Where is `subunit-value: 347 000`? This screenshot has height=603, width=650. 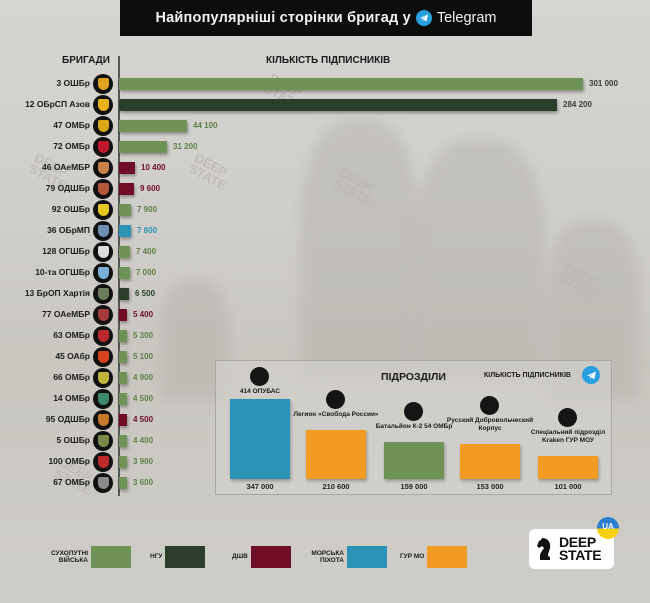 subunit-value: 347 000 is located at coordinates (260, 486).